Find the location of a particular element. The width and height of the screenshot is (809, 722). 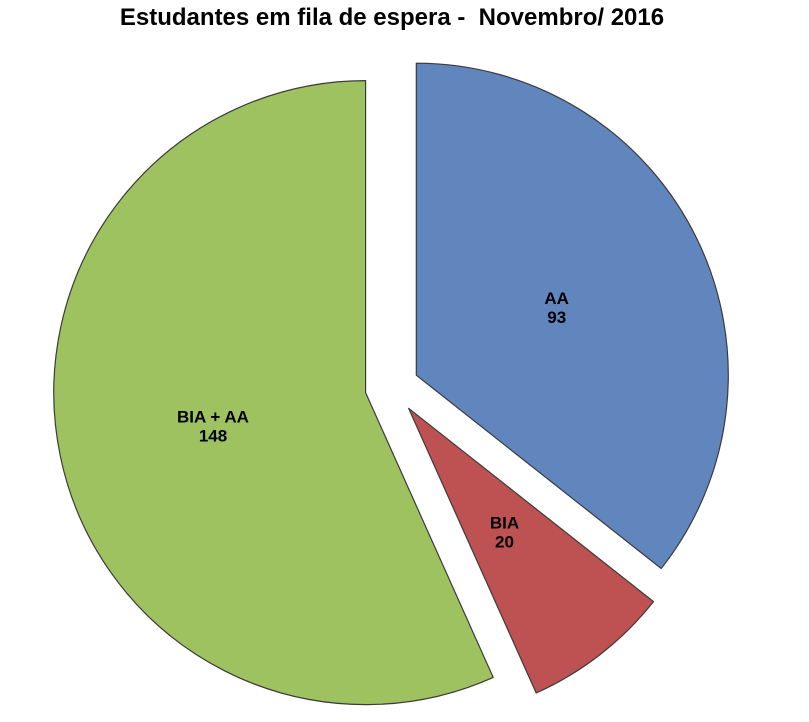

slice-label-name-bia-aa: BIA + AA is located at coordinates (213, 416).